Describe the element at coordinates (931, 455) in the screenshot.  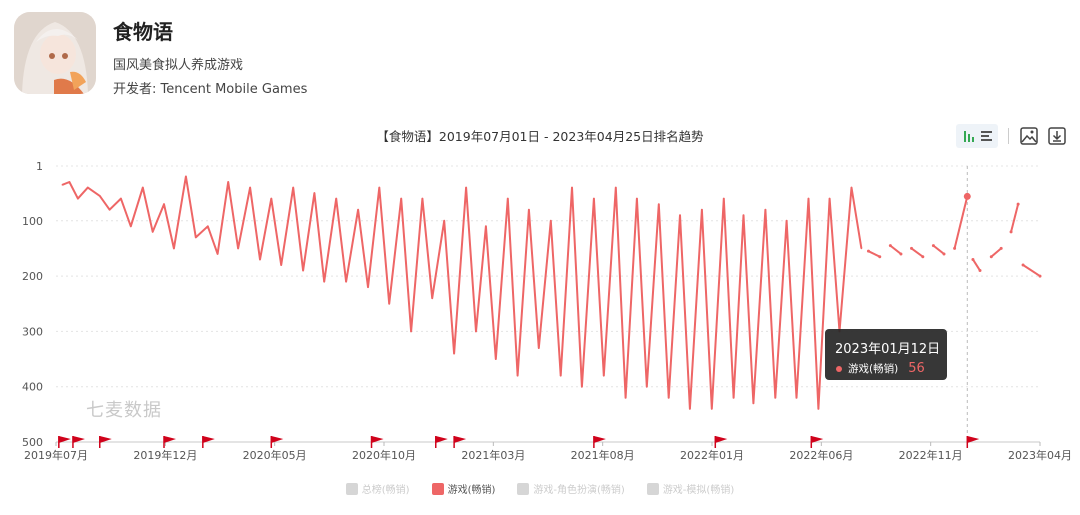
I see `x-tick-label: 2022年11月` at that location.